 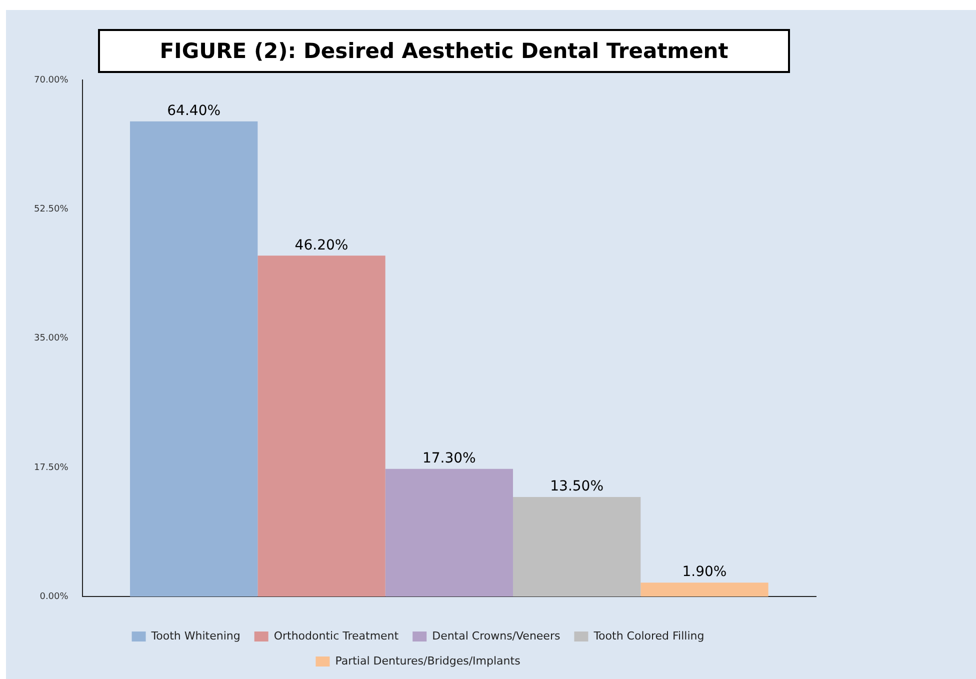 I want to click on legend-label: Tooth Colored Filling, so click(x=648, y=635).